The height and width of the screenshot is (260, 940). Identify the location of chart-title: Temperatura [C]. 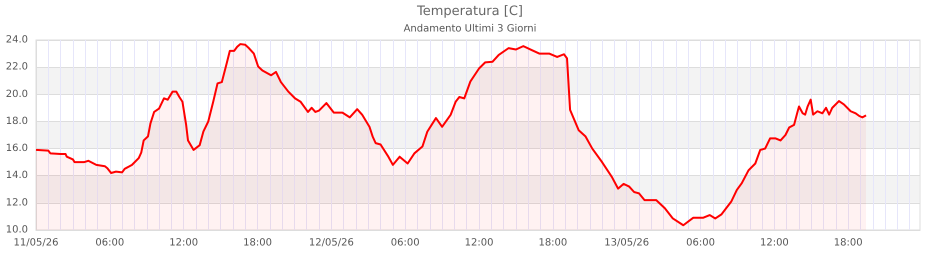
(469, 11).